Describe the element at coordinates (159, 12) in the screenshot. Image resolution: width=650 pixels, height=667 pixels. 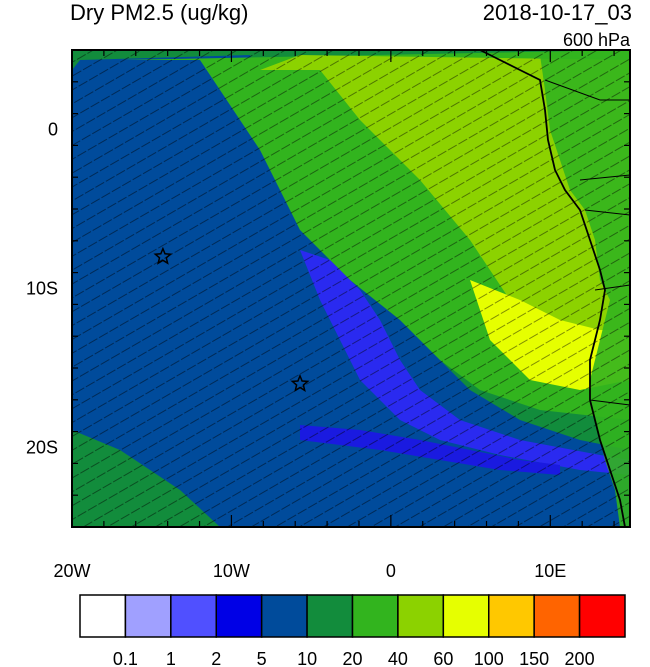
I see `map-title: Dry PM2.5 (ug/kg)` at that location.